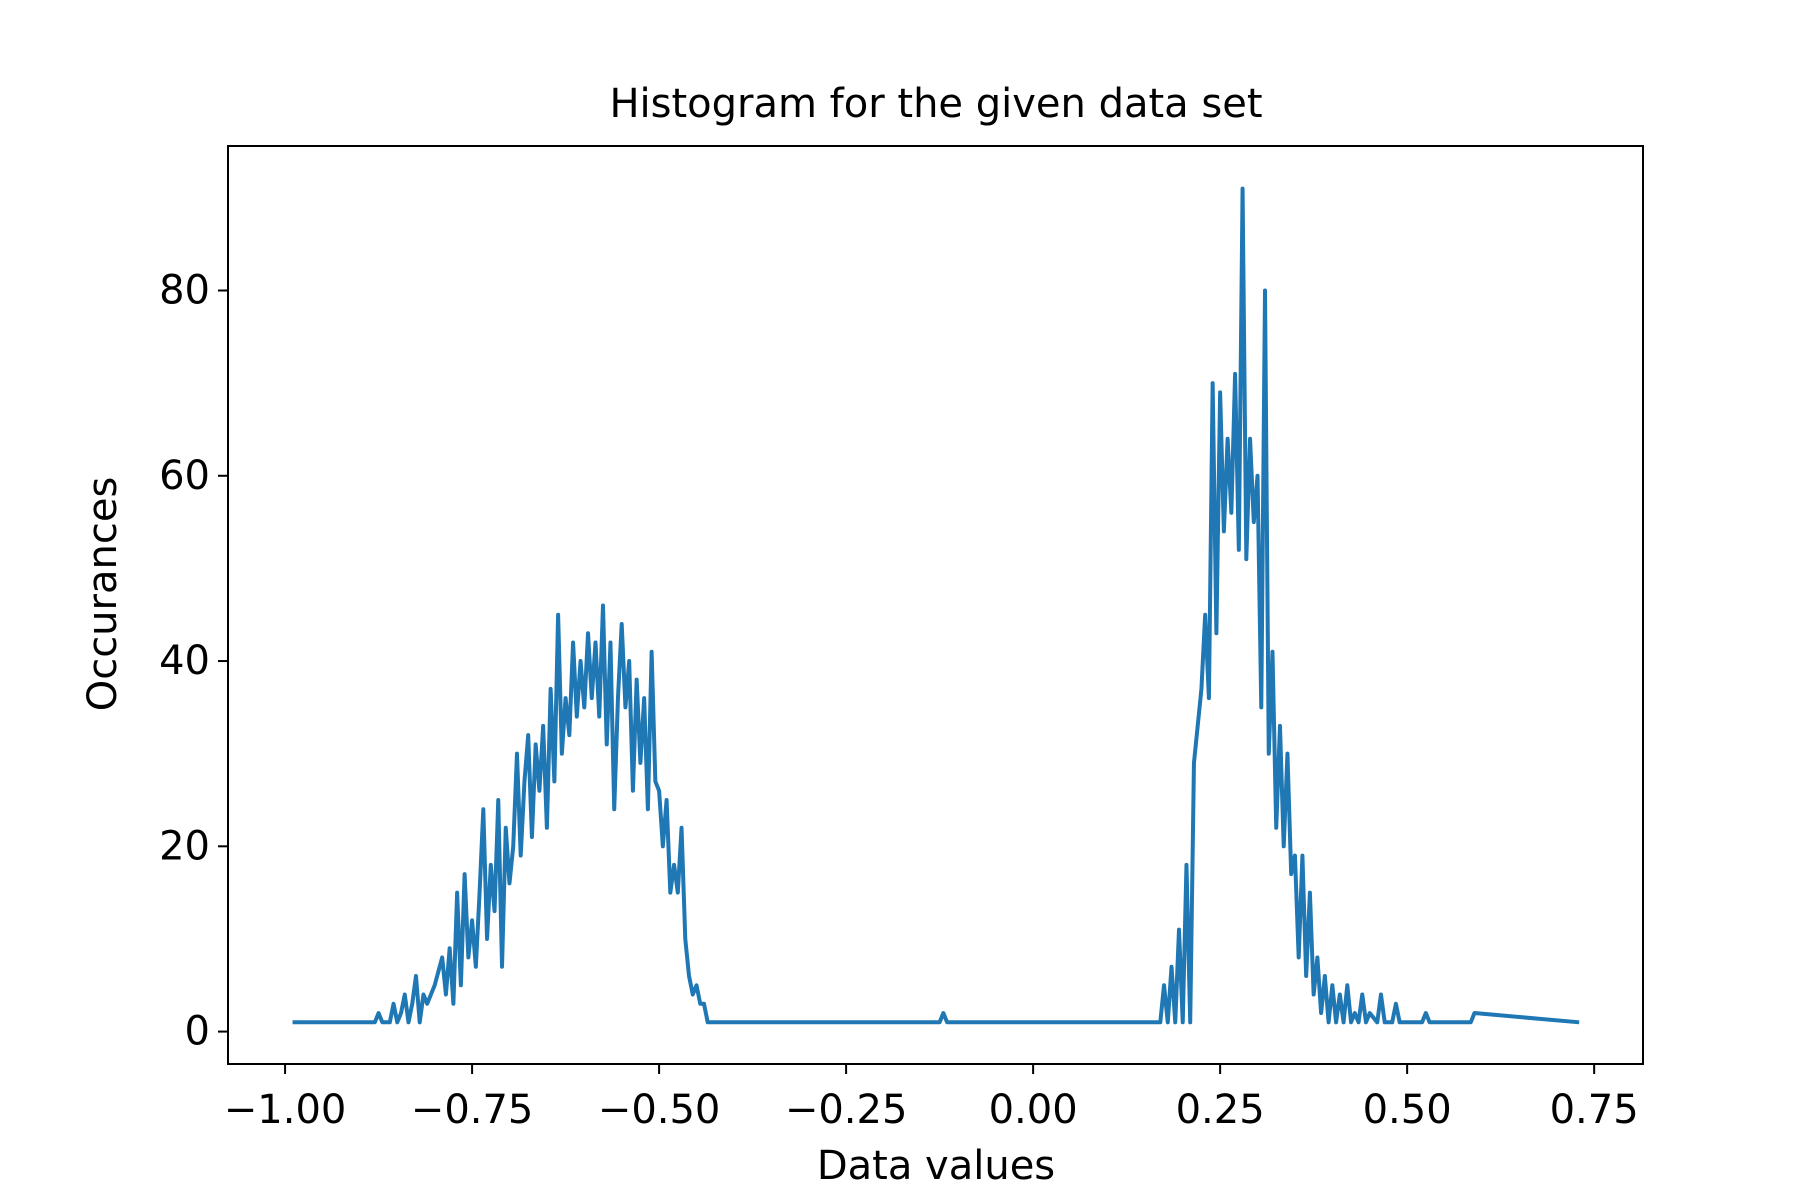 The height and width of the screenshot is (1200, 1800). I want to click on x-axis-label: Data values, so click(936, 1166).